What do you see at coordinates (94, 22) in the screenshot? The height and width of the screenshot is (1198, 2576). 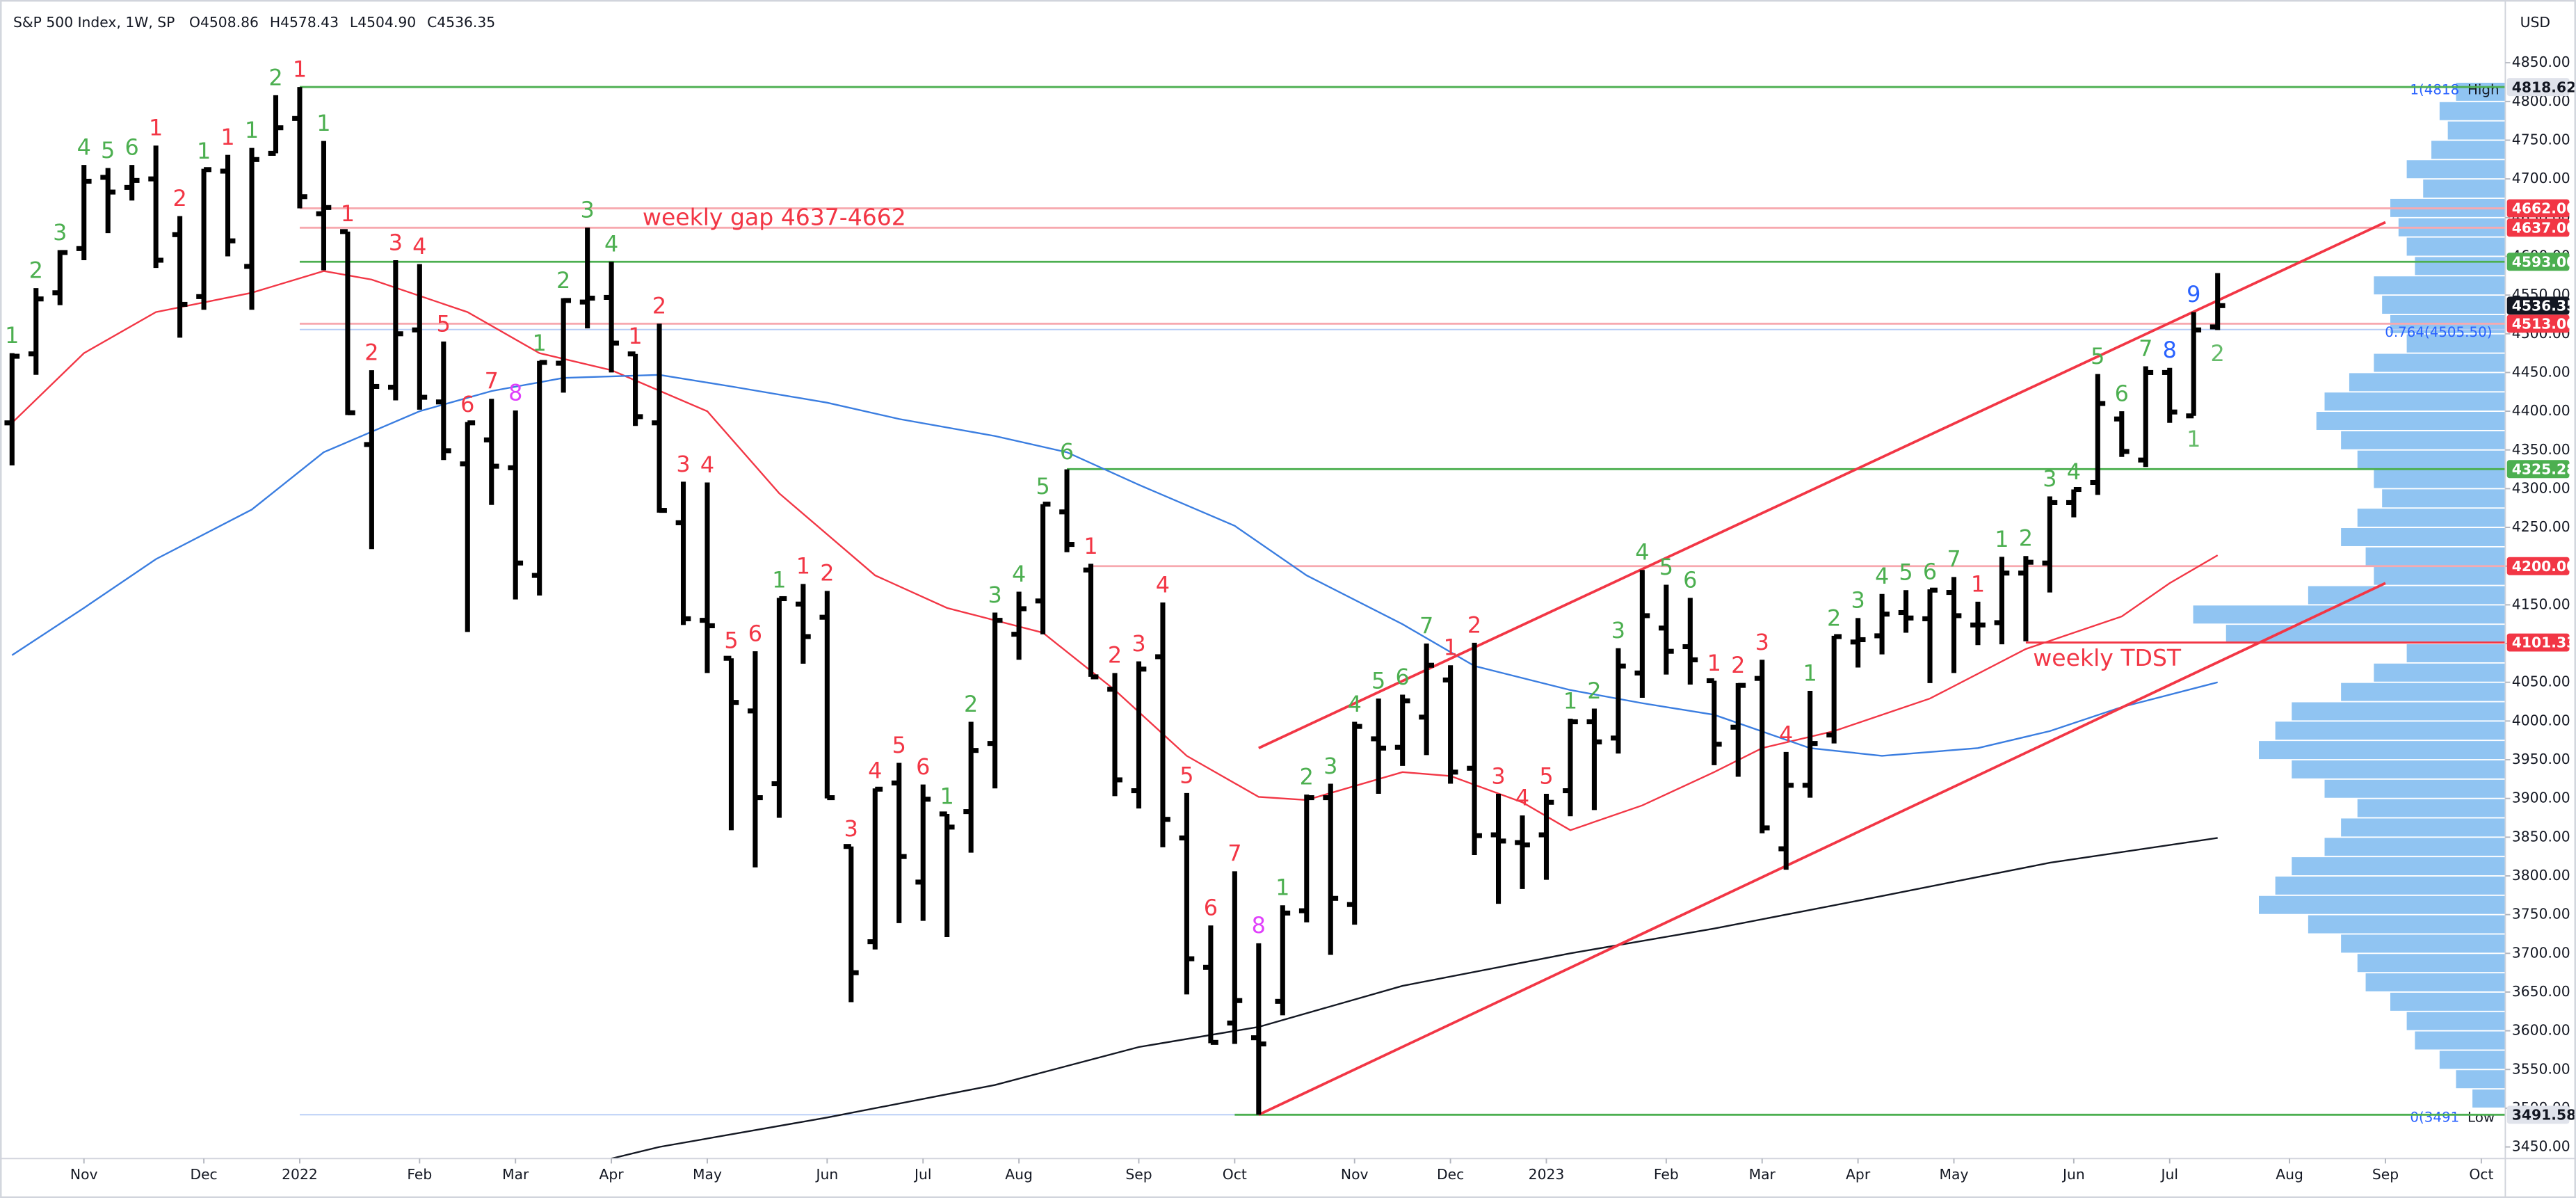 I see `symbol-title: S&P 500 Index, 1W, SP` at bounding box center [94, 22].